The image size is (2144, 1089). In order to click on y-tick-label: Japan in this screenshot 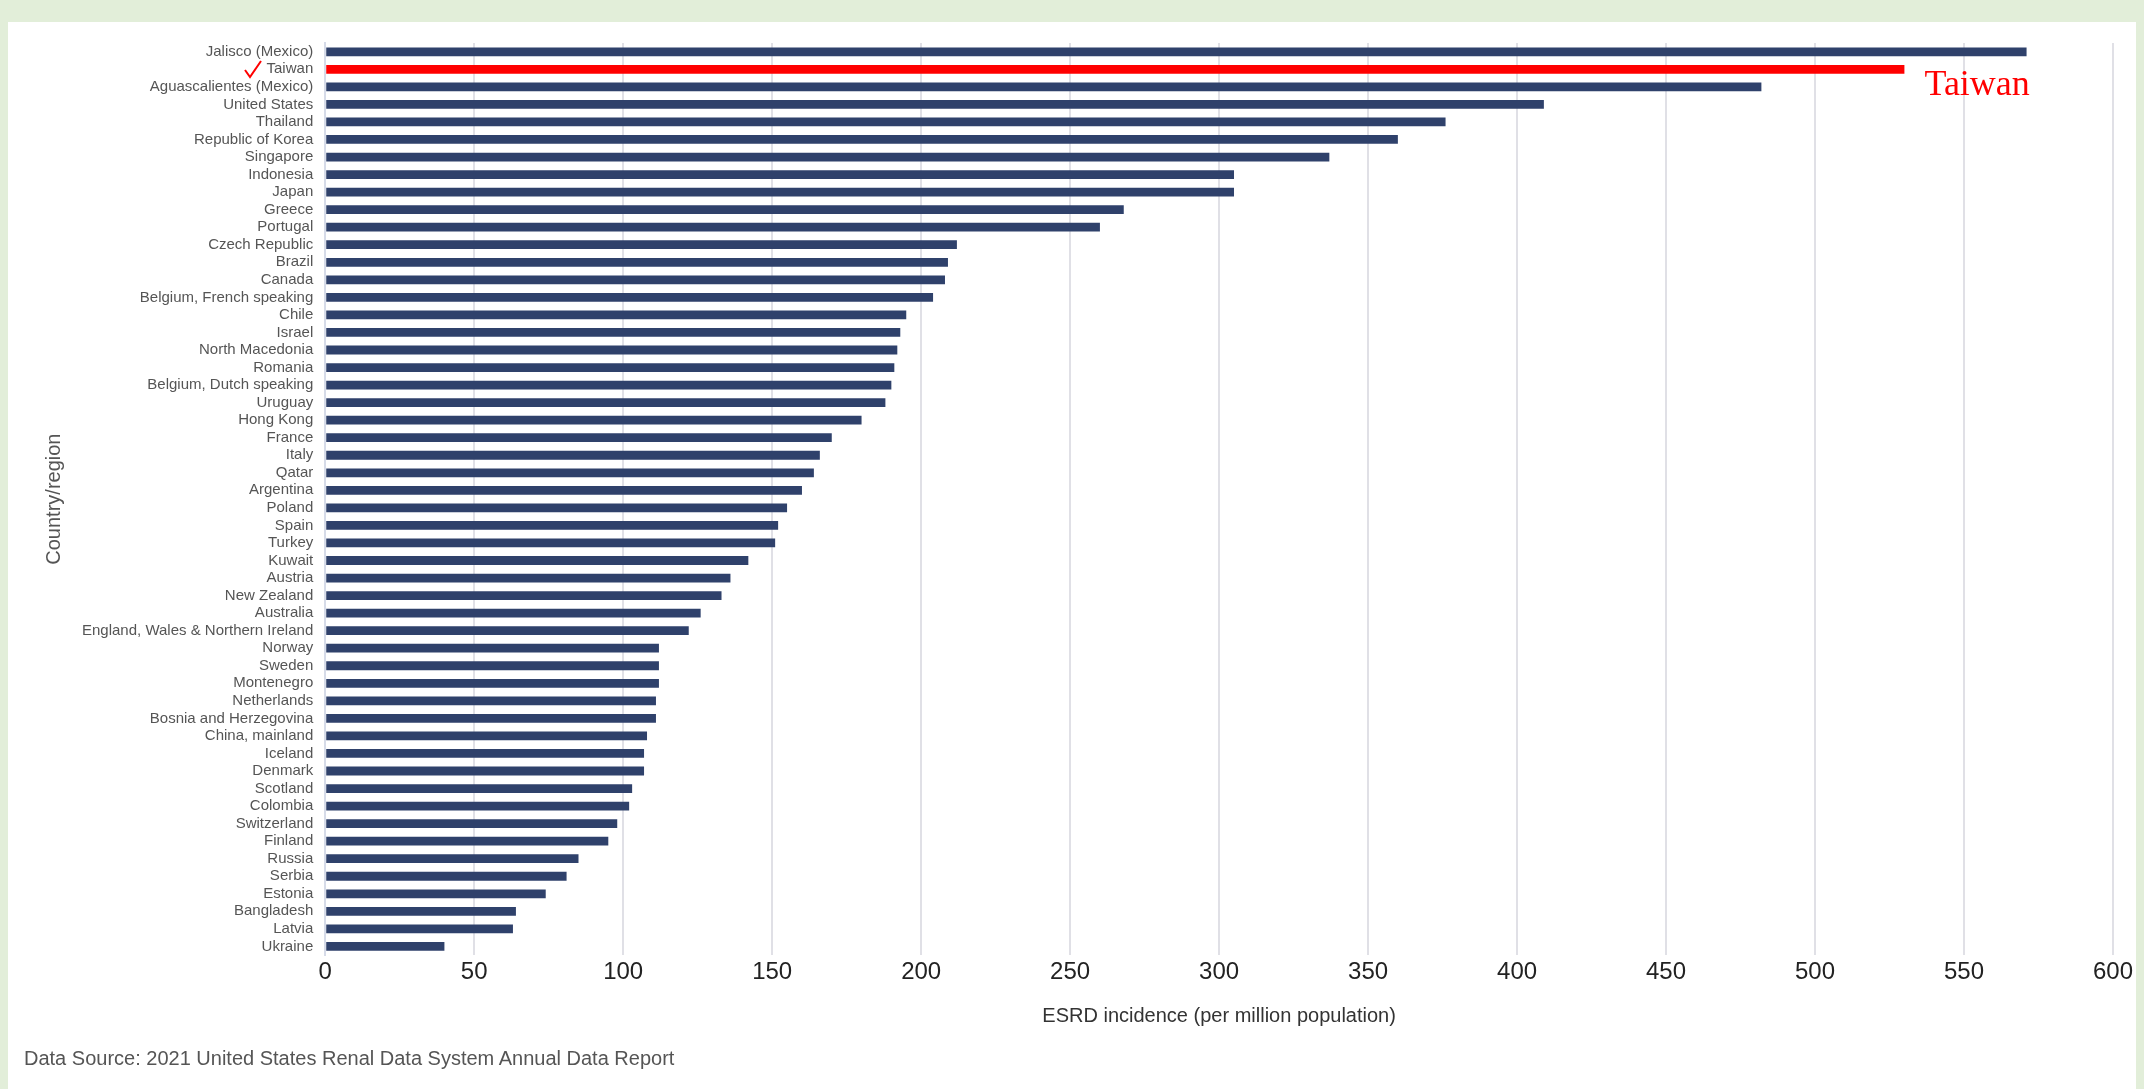, I will do `click(293, 191)`.